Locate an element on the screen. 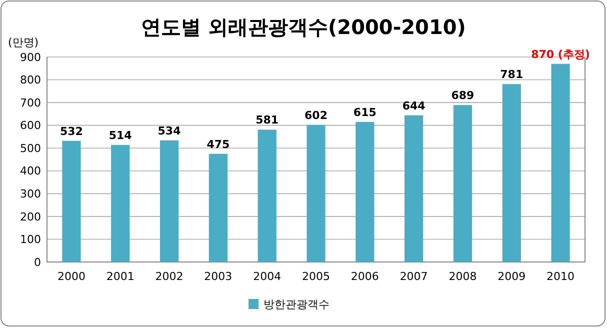 This screenshot has height=328, width=607. y-tick-label: 100 is located at coordinates (30, 239).